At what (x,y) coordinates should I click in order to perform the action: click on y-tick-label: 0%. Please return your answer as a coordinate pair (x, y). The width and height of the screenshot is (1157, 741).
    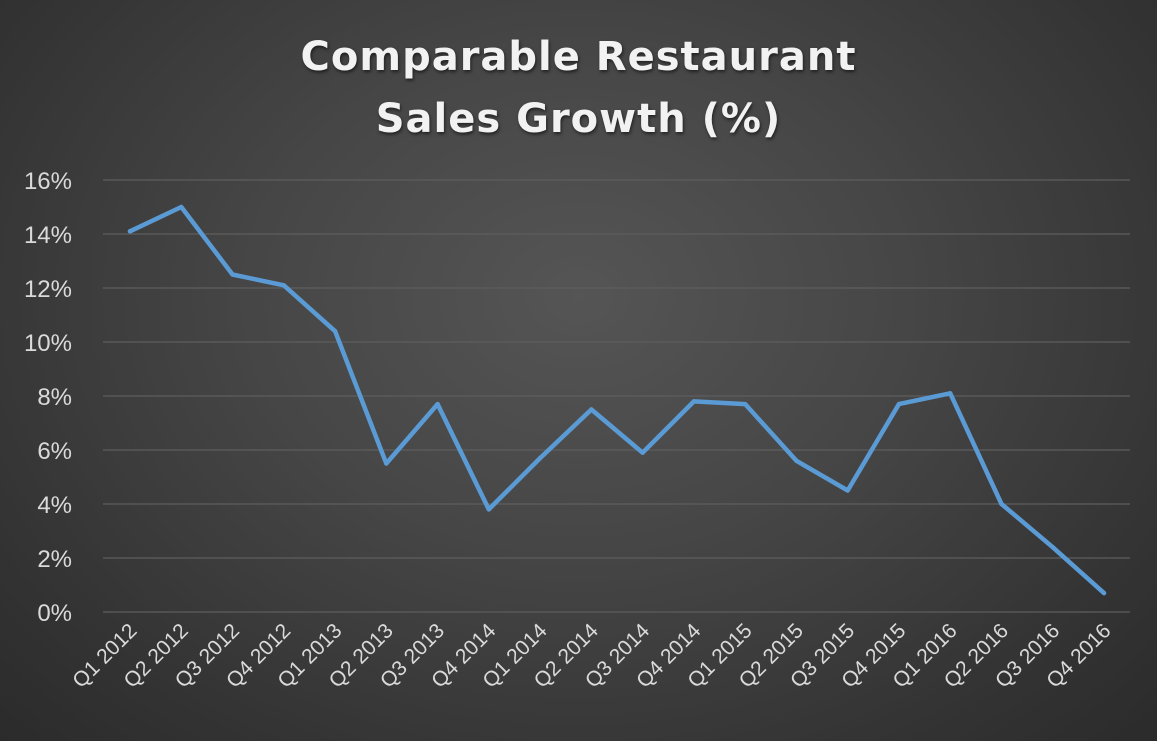
    Looking at the image, I should click on (54, 613).